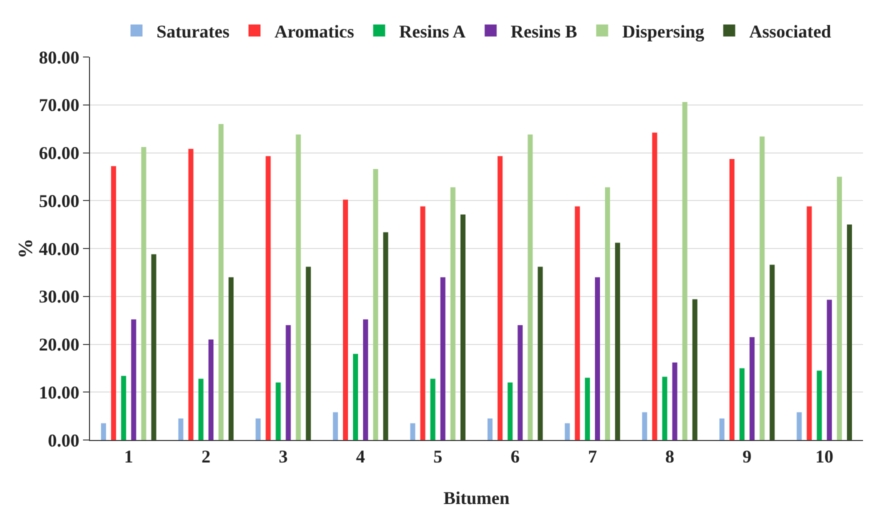 Image resolution: width=878 pixels, height=510 pixels. What do you see at coordinates (283, 456) in the screenshot?
I see `x-tick-label: 3` at bounding box center [283, 456].